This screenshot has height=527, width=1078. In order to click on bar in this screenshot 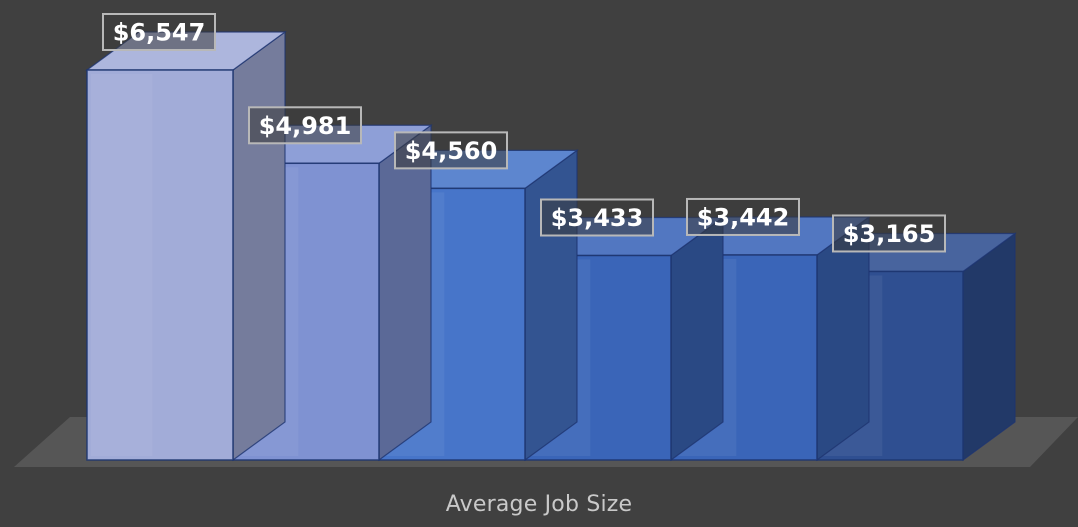, I will do `click(160, 265)`.